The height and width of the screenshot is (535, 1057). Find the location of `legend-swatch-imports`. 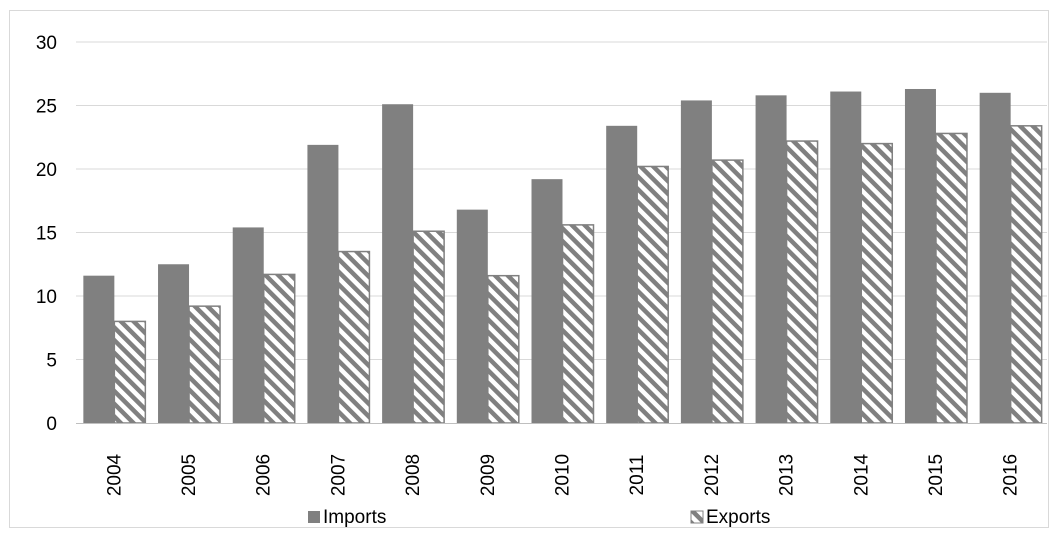

legend-swatch-imports is located at coordinates (314, 517).